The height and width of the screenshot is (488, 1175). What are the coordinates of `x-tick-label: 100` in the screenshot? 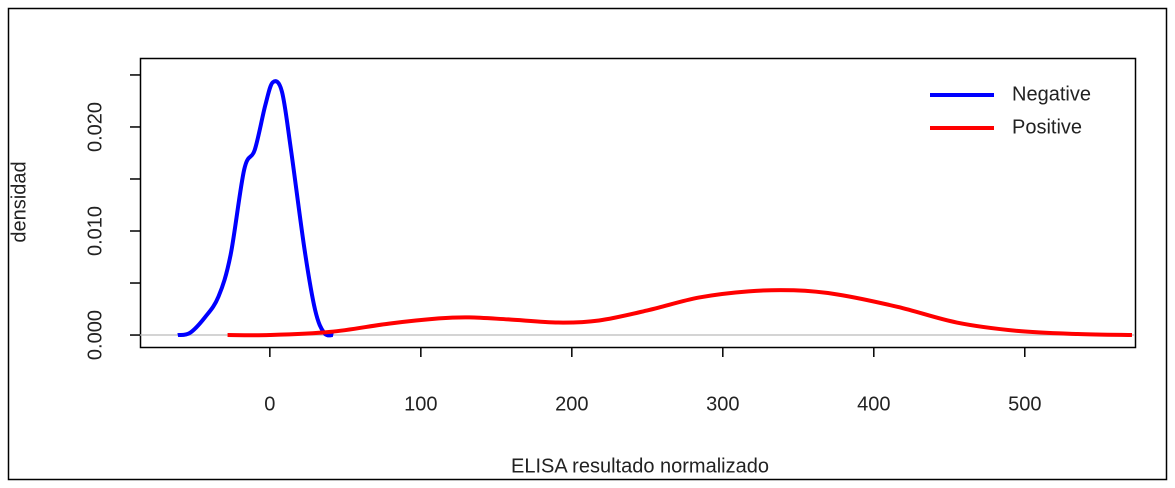 It's located at (420, 404).